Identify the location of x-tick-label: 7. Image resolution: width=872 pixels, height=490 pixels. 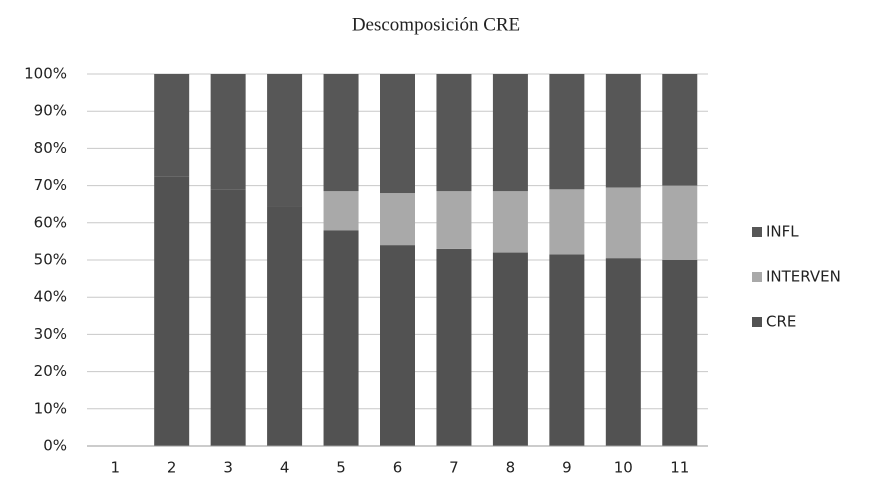
(454, 468).